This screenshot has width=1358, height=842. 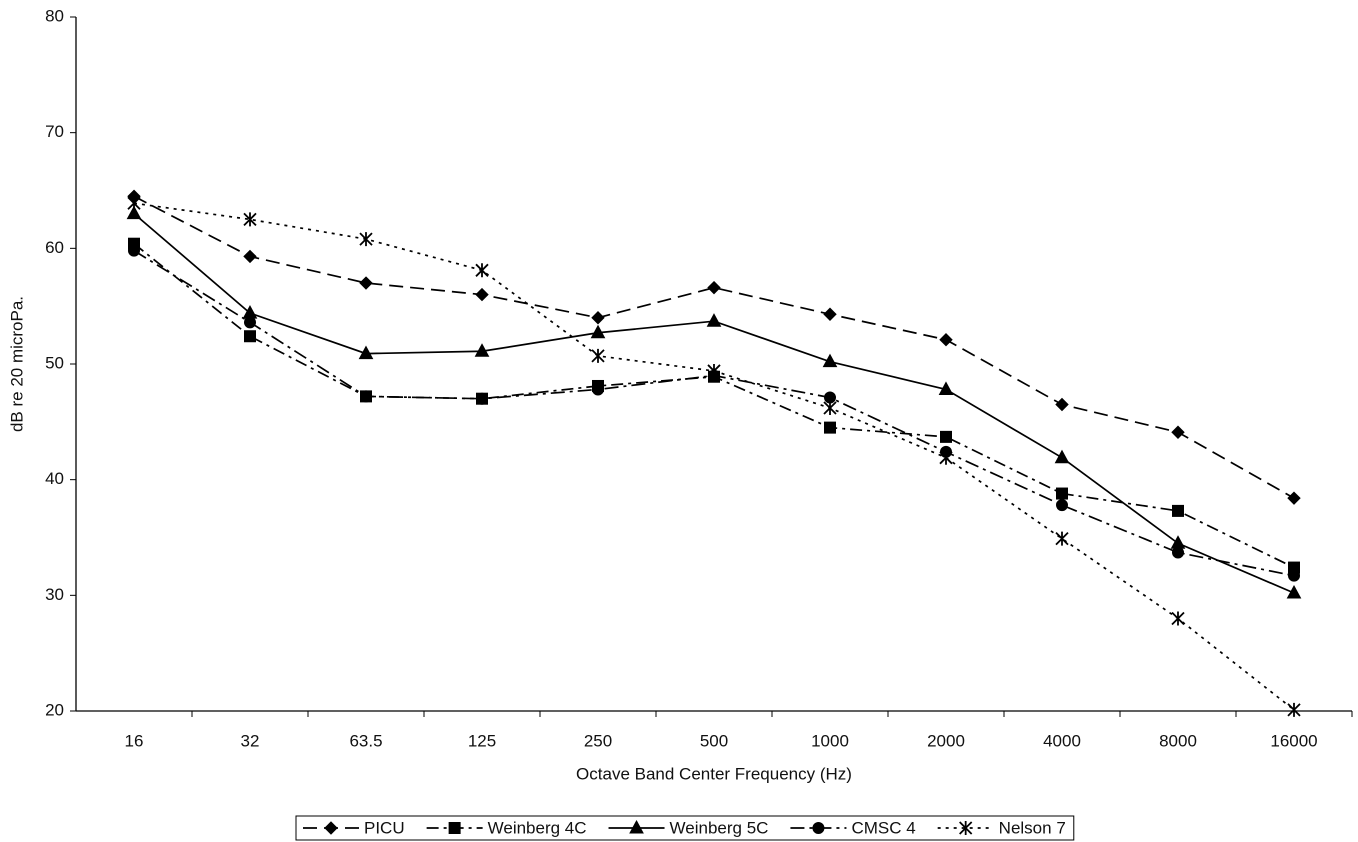 What do you see at coordinates (54, 131) in the screenshot?
I see `y-tick-label: 70` at bounding box center [54, 131].